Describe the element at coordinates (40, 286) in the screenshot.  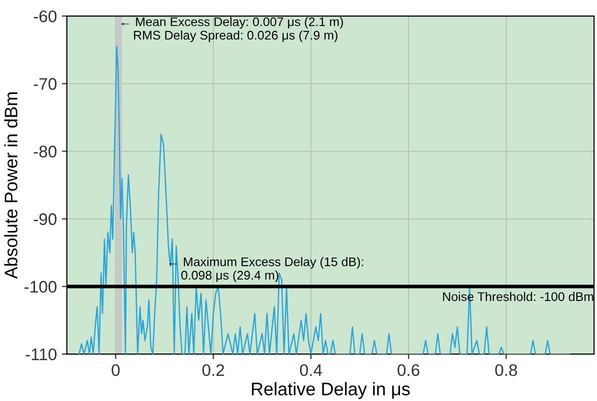
I see `y-tick-label: -100` at that location.